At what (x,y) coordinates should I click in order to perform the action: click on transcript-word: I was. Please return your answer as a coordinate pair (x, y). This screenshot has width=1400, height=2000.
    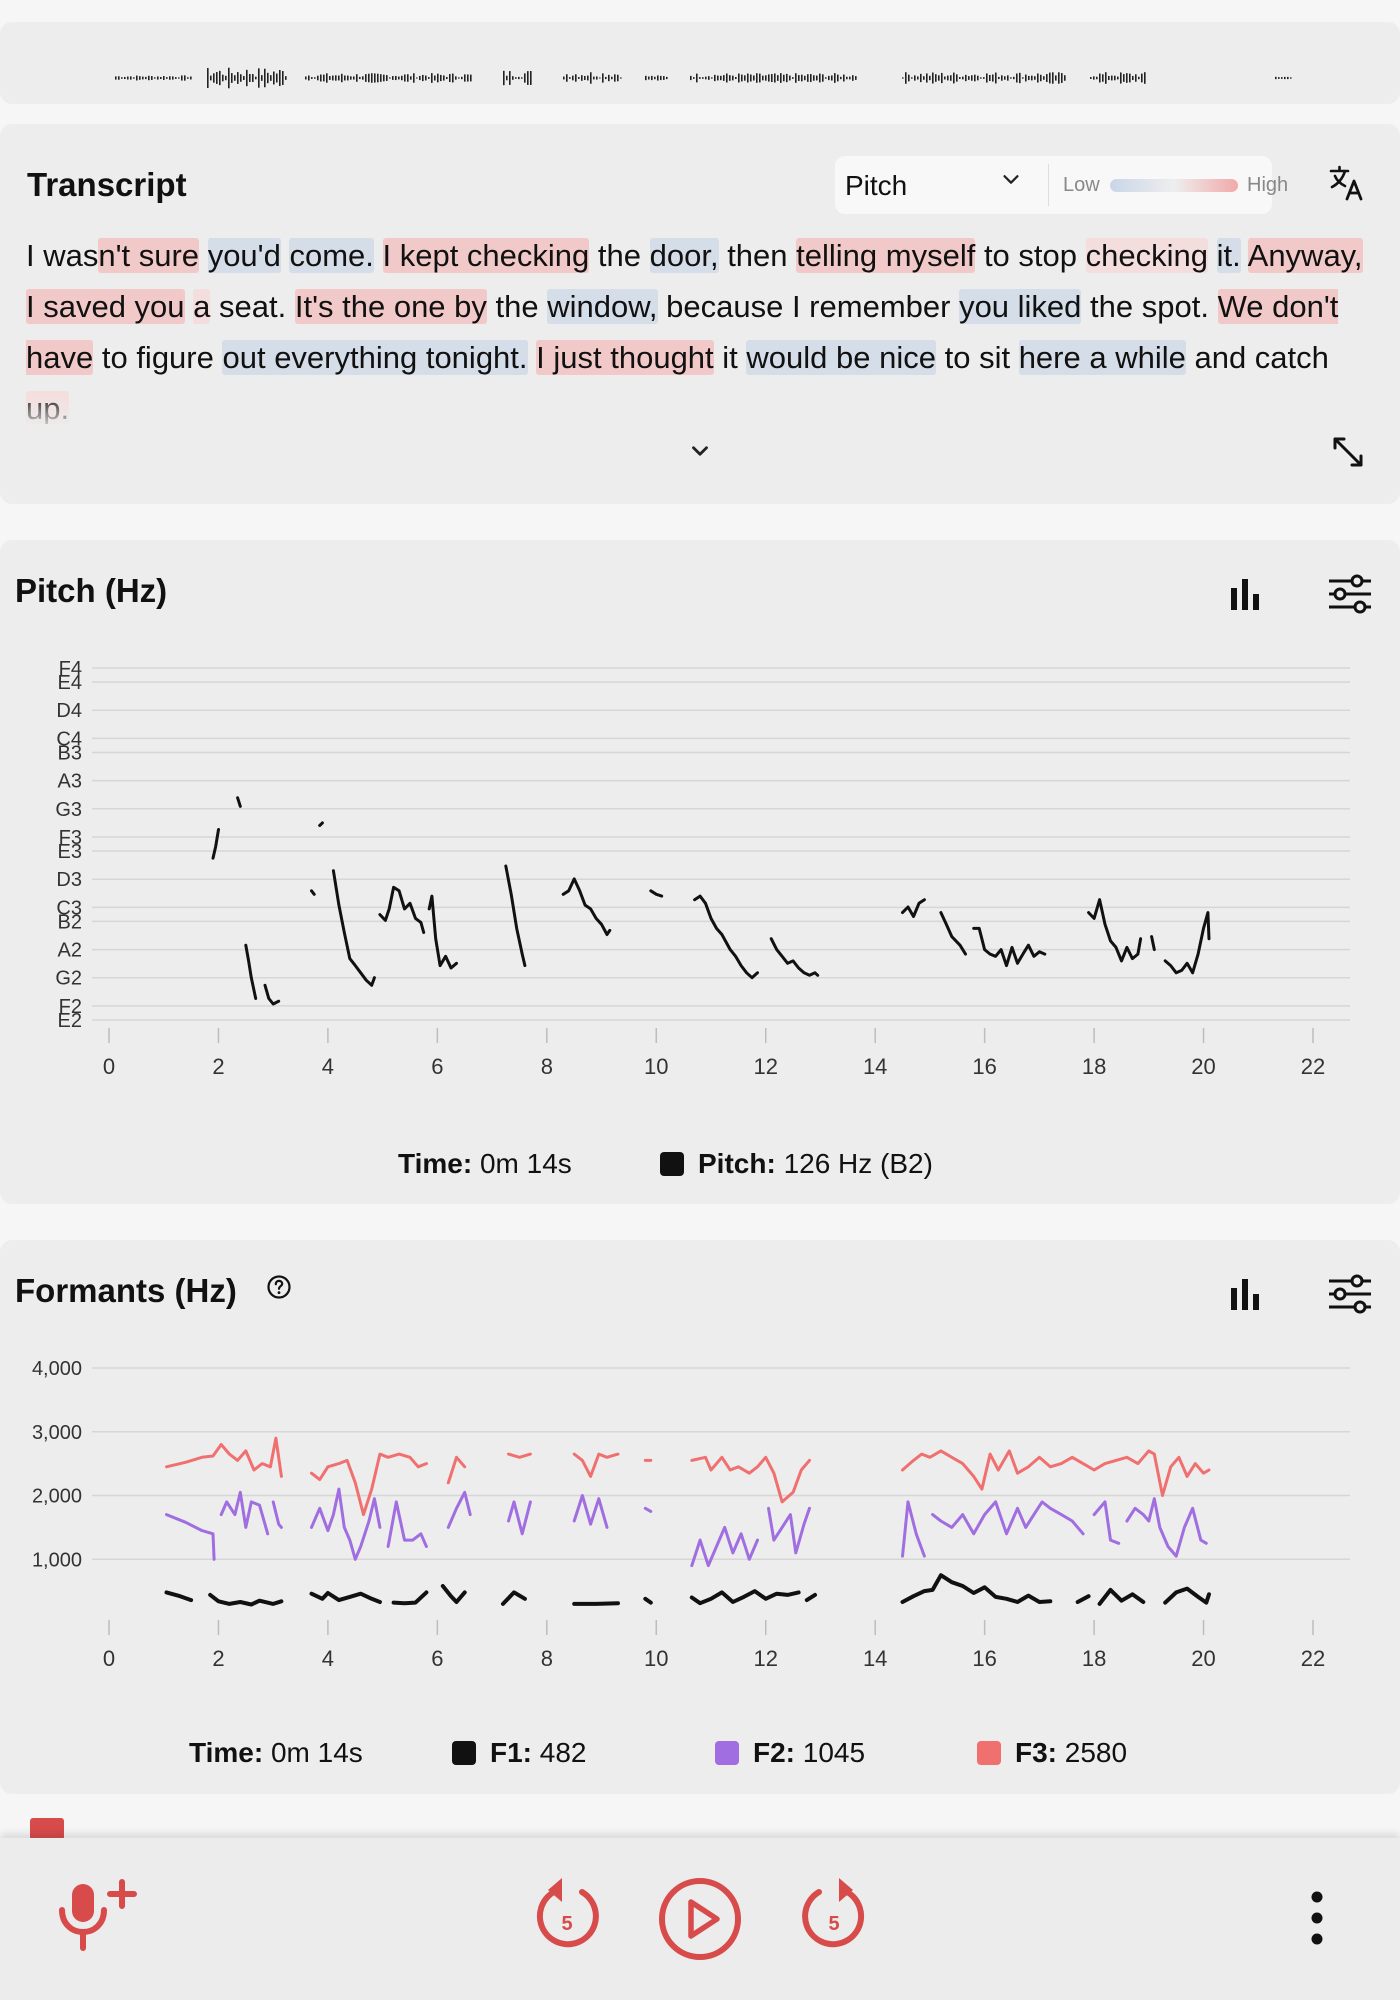
    Looking at the image, I should click on (62, 255).